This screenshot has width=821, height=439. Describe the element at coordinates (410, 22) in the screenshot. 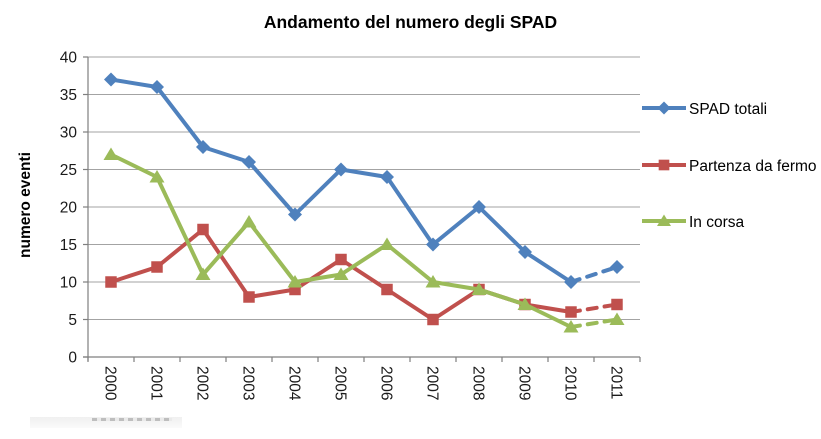

I see `chart-title: Andamento del numero degli SPAD` at that location.